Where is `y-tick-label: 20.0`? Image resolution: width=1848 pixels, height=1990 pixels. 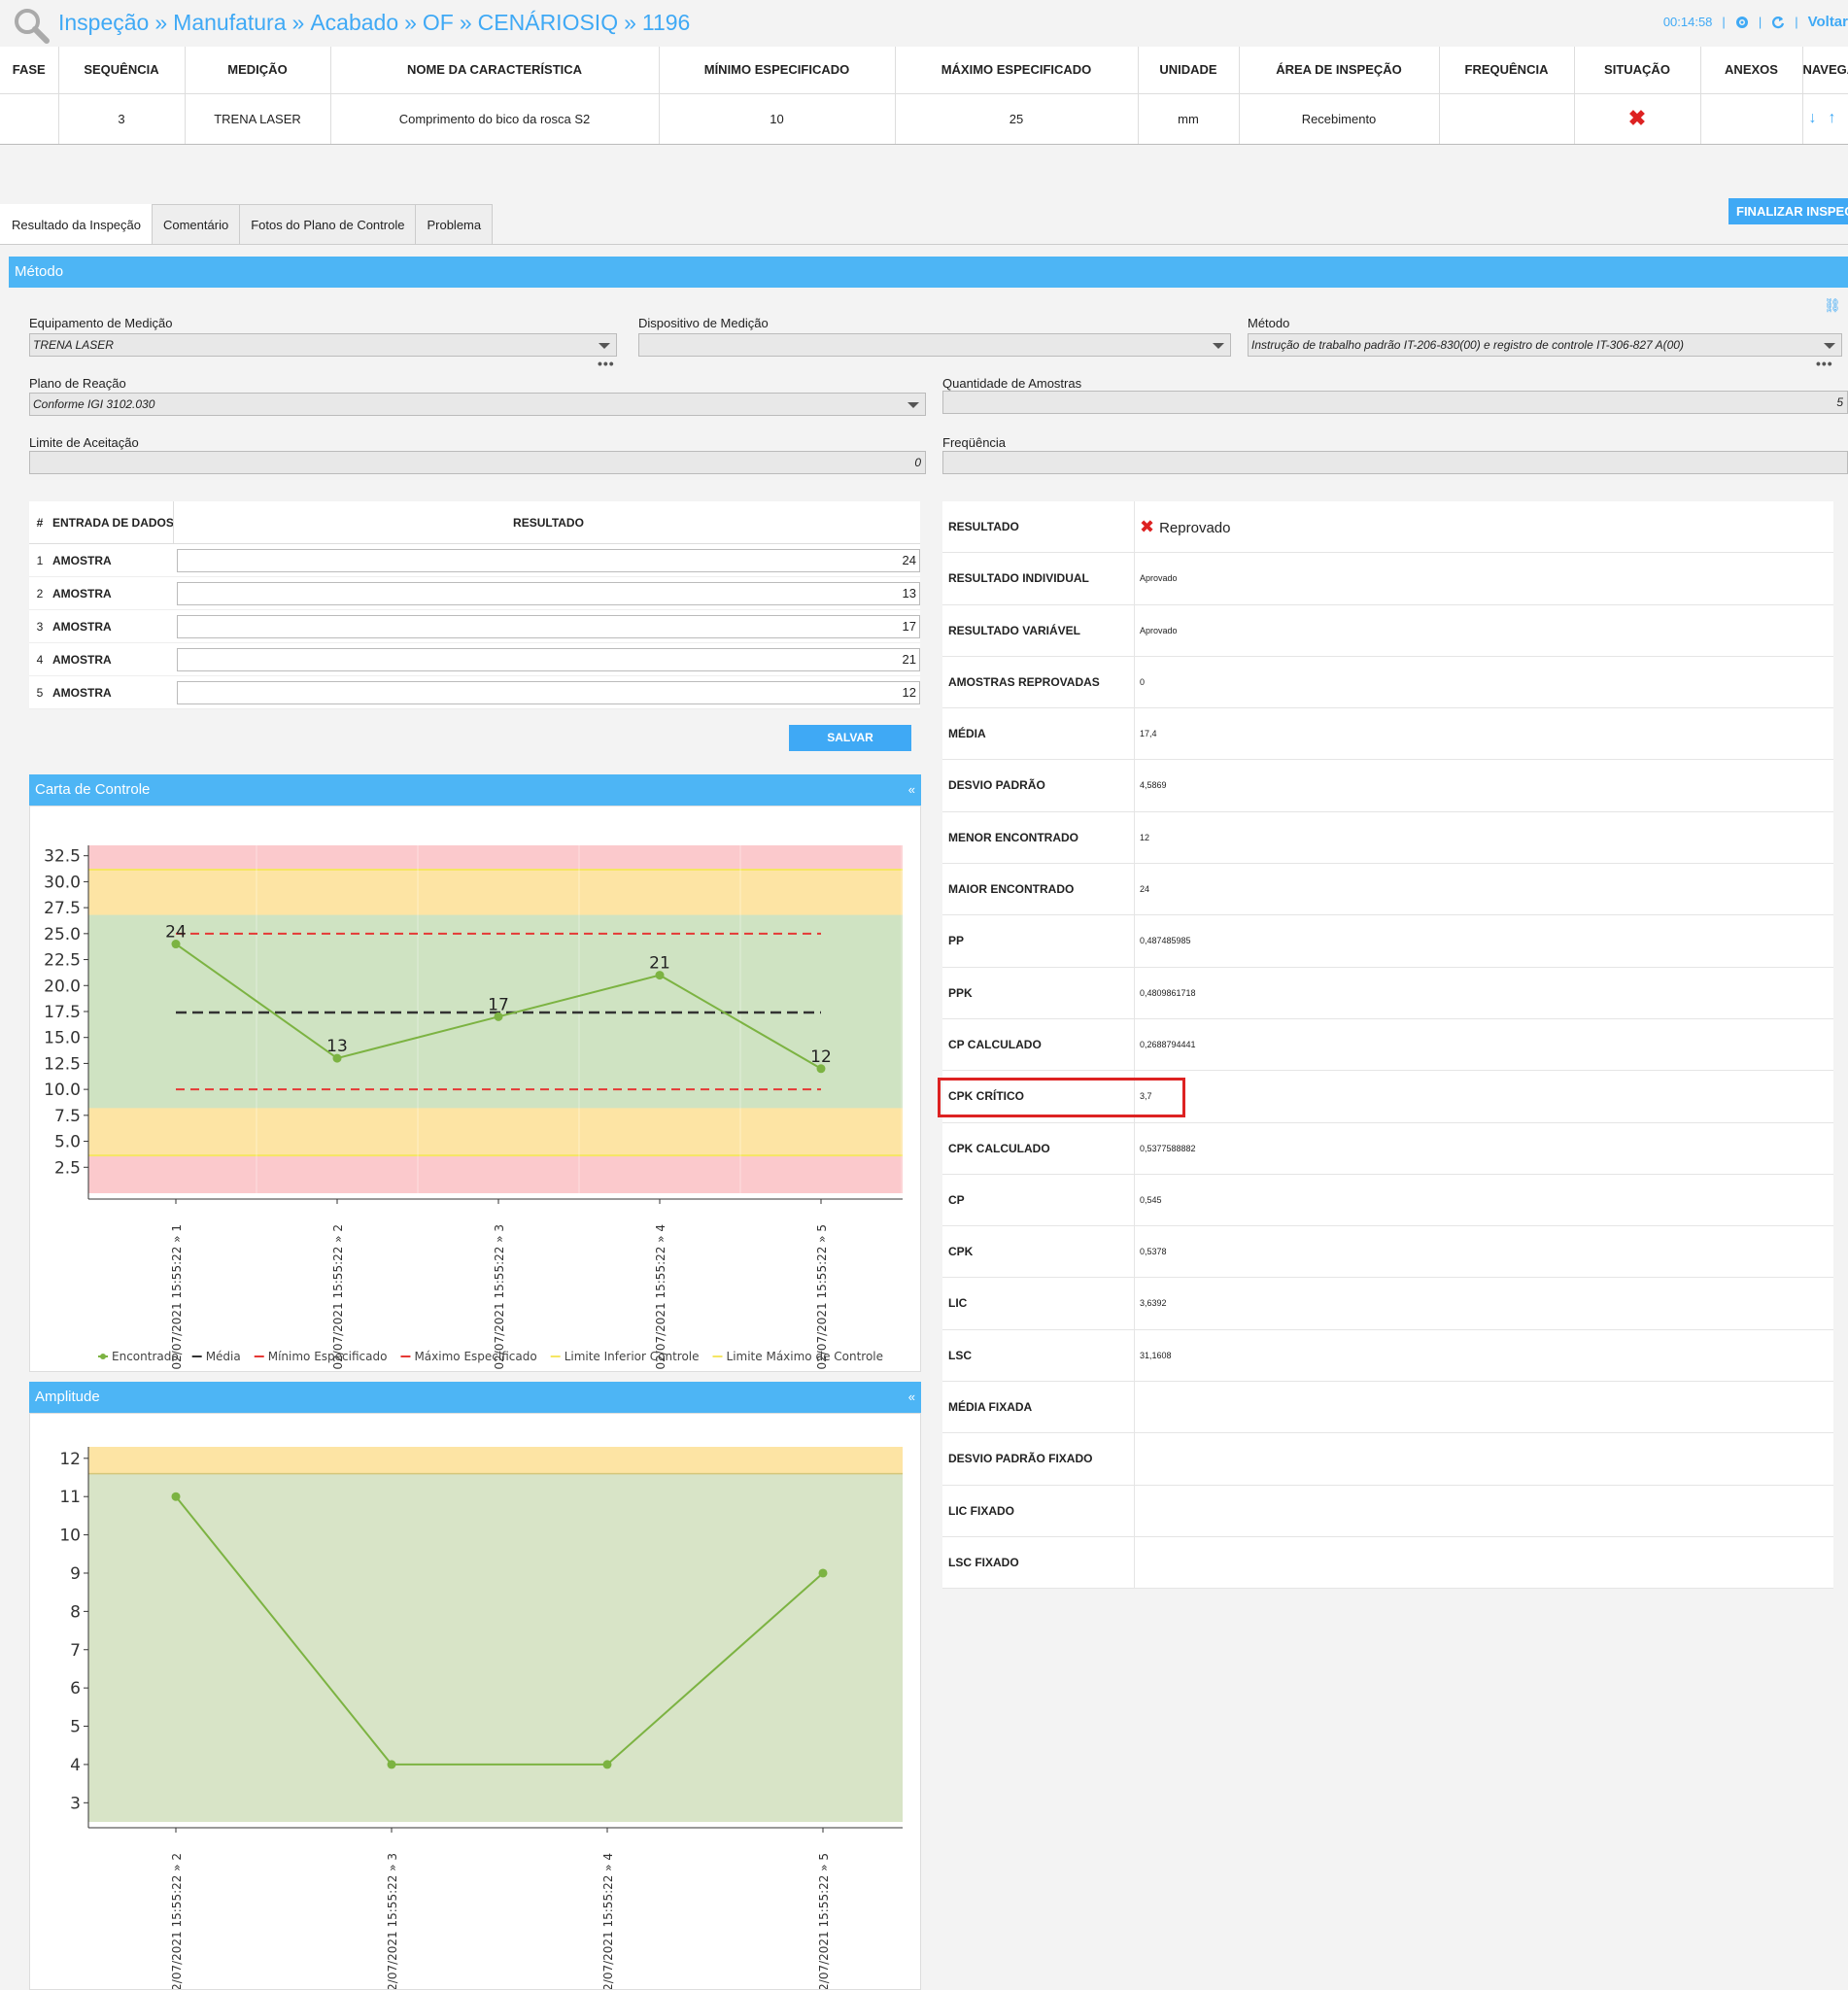 y-tick-label: 20.0 is located at coordinates (62, 987).